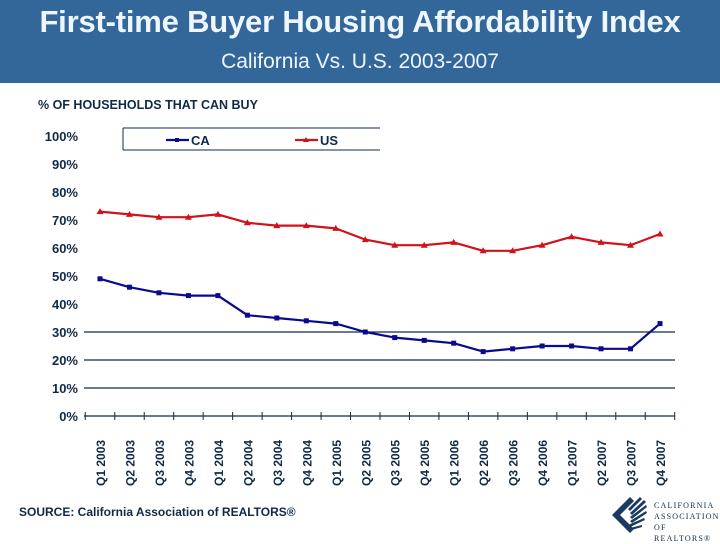 This screenshot has height=544, width=720. What do you see at coordinates (65, 304) in the screenshot?
I see `y-tick-label: 40%` at bounding box center [65, 304].